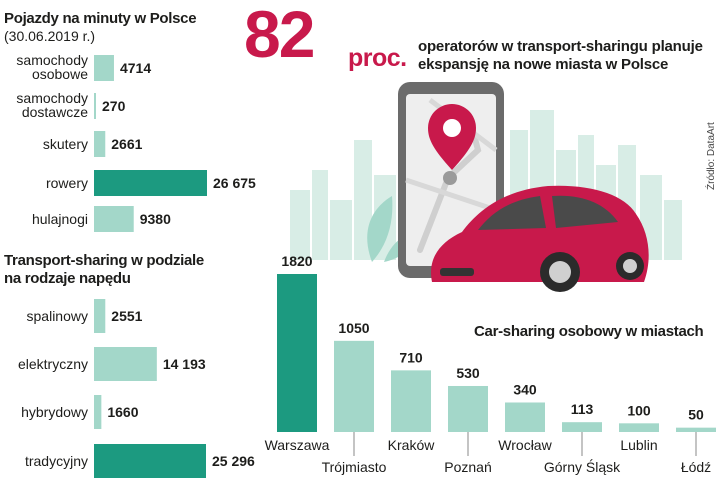 The width and height of the screenshot is (721, 478). Describe the element at coordinates (122, 412) in the screenshot. I see `value-label: 1660` at that location.